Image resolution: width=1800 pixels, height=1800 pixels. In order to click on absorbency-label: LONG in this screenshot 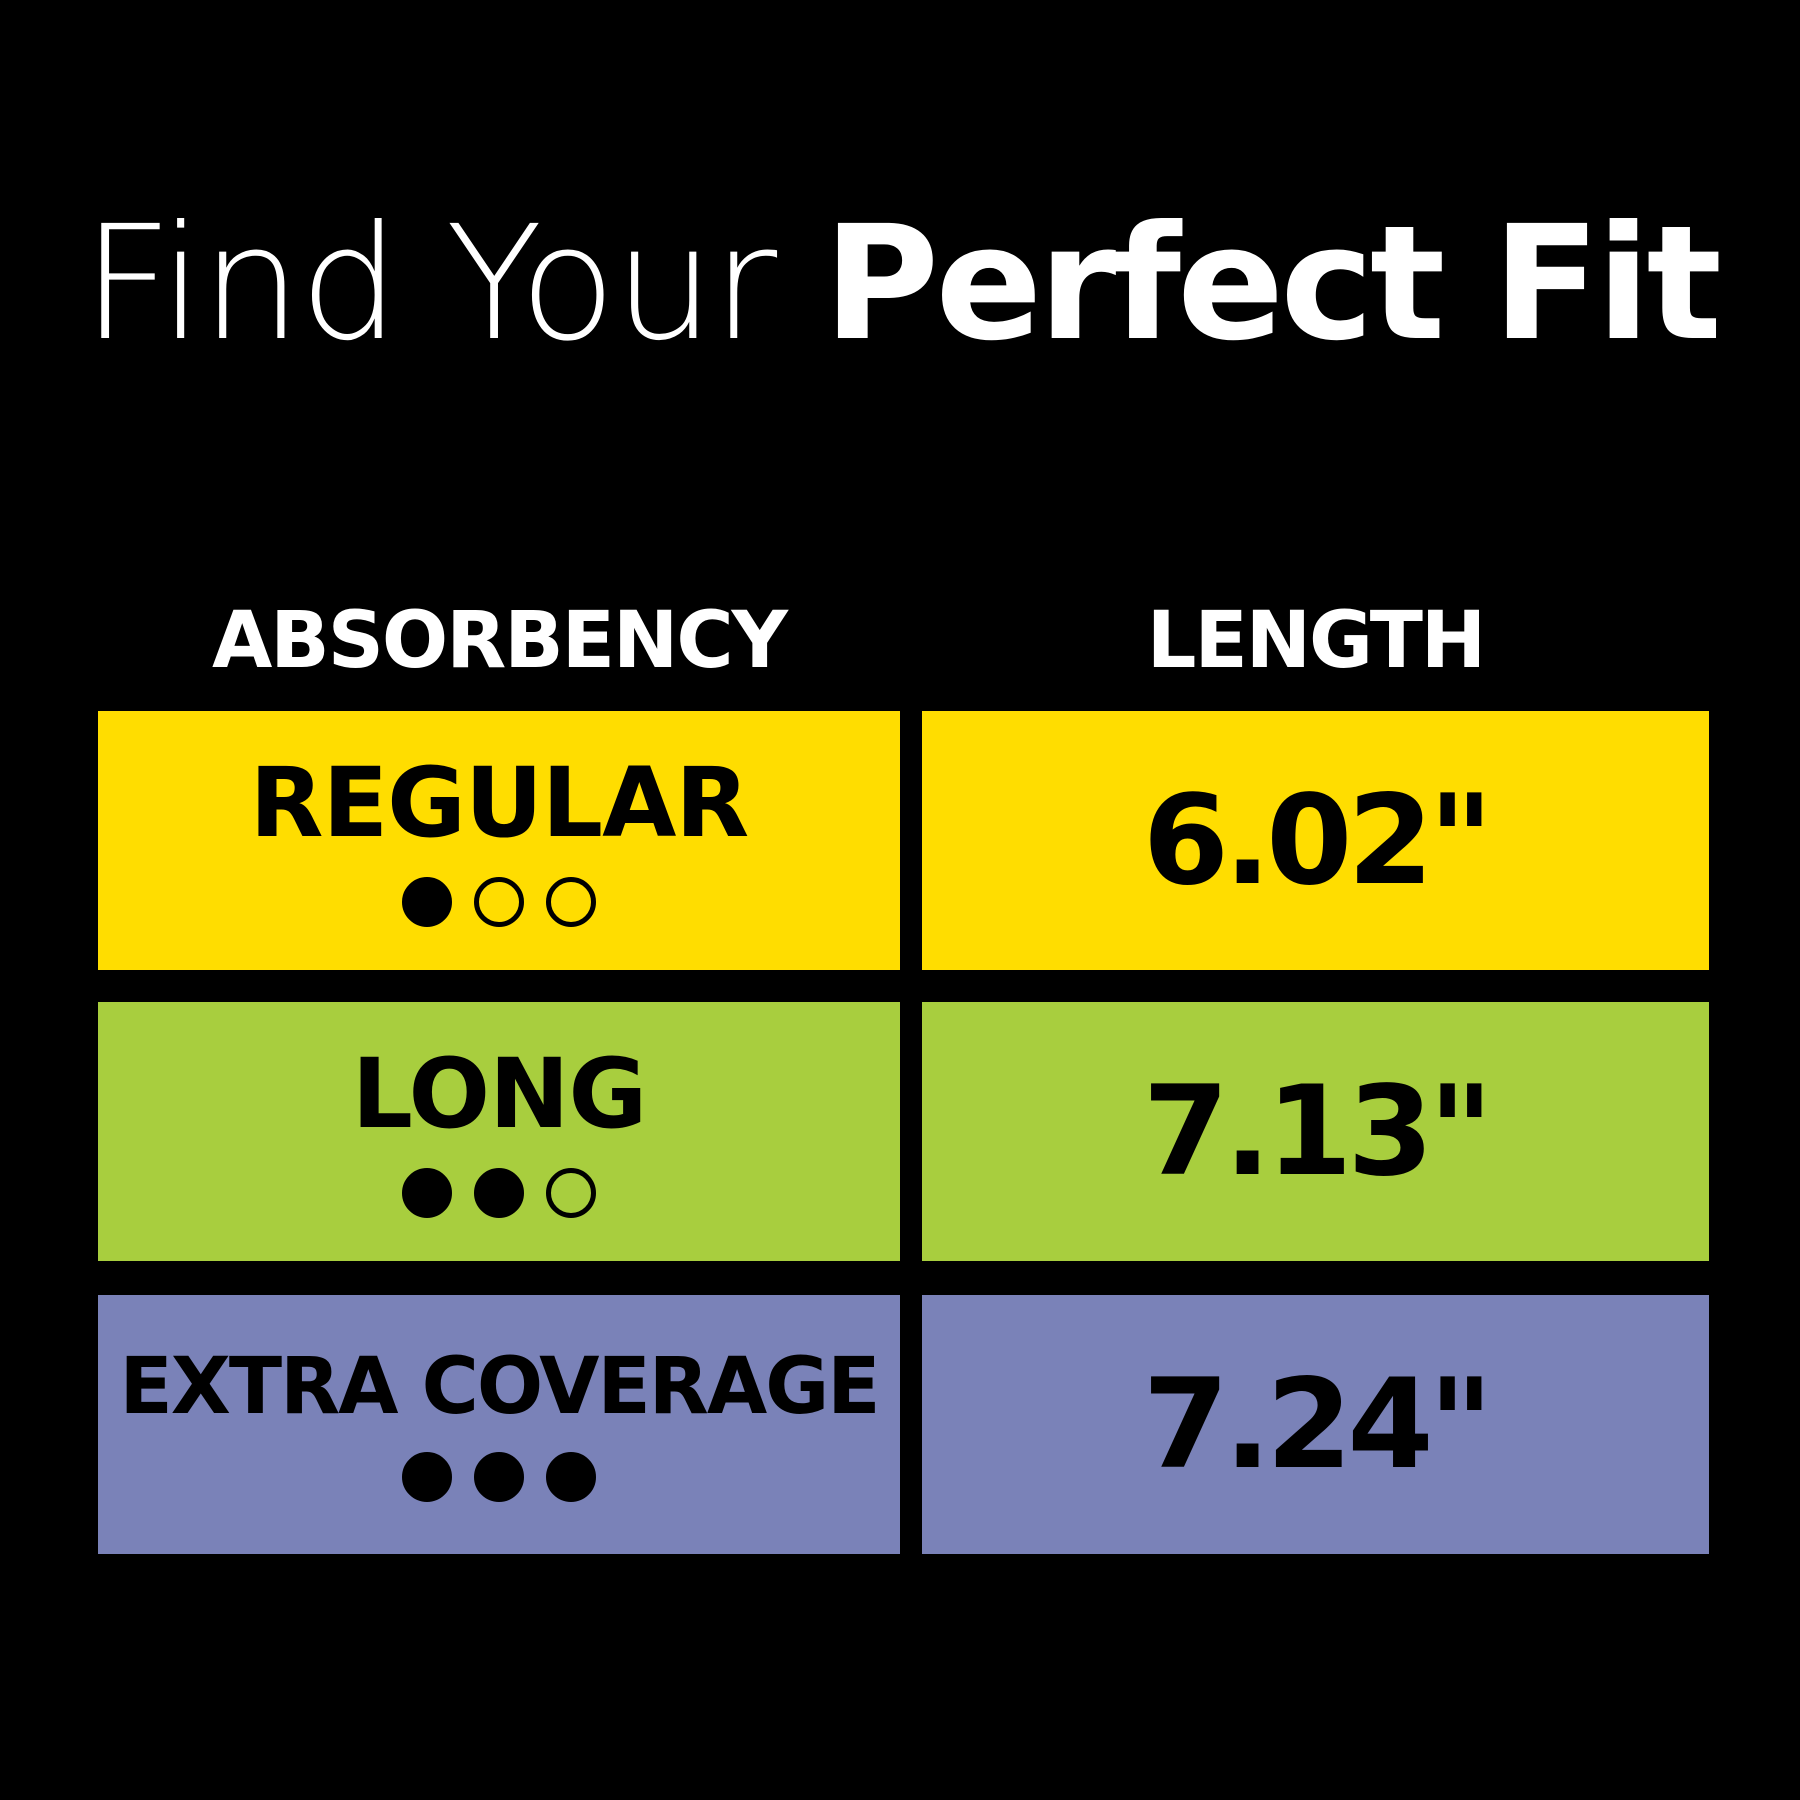, I will do `click(499, 1093)`.